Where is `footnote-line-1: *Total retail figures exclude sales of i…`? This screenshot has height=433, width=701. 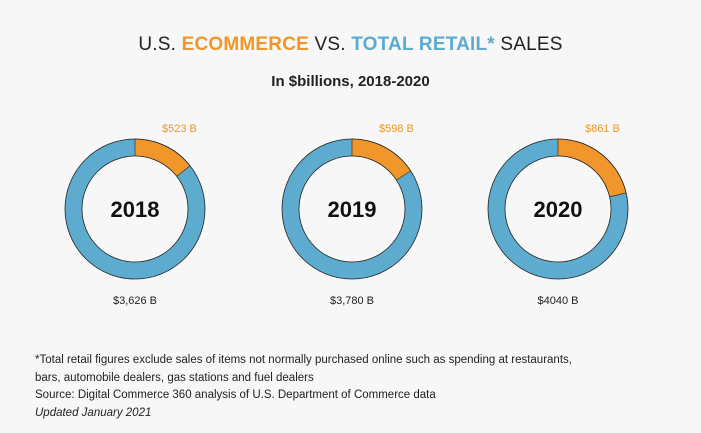 footnote-line-1: *Total retail figures exclude sales of i… is located at coordinates (303, 360).